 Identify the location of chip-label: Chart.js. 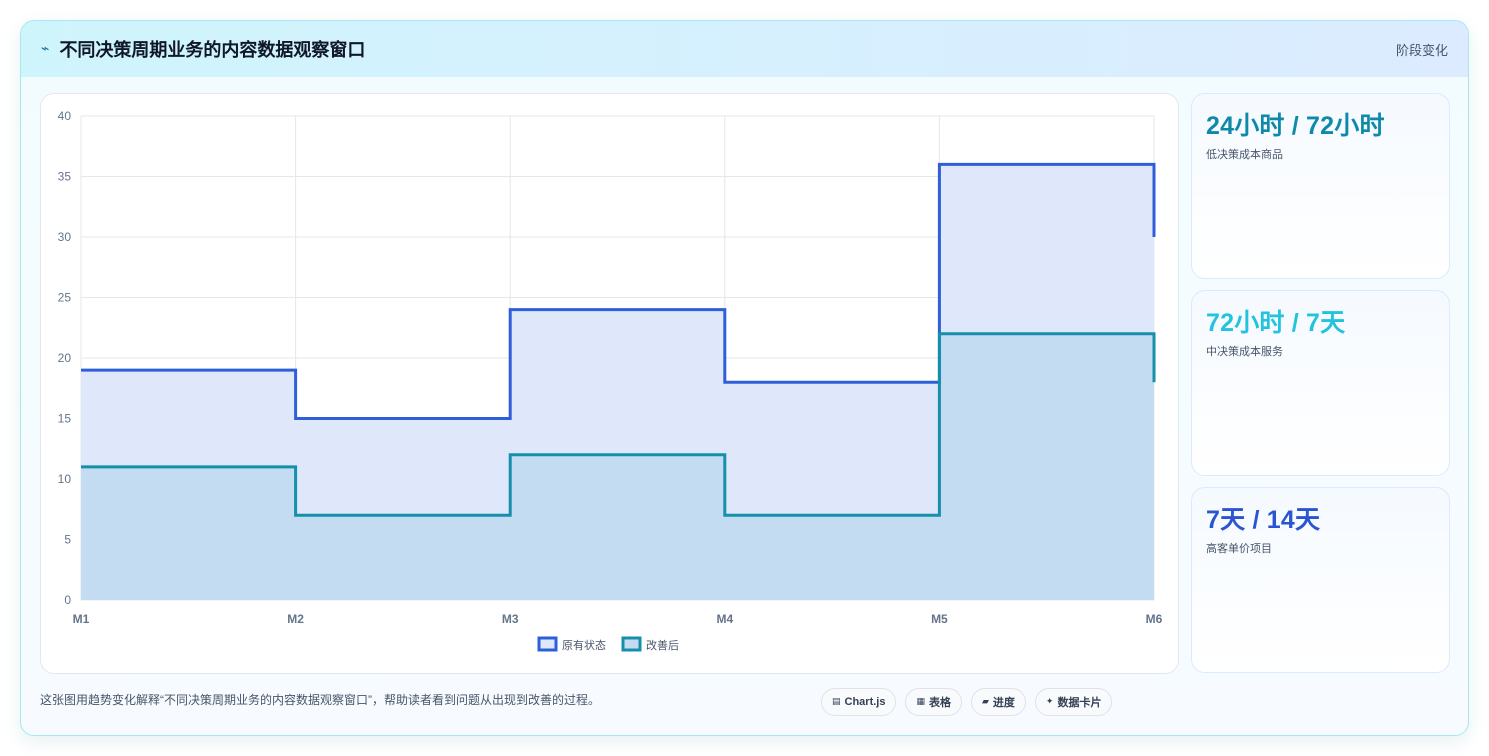
(865, 702).